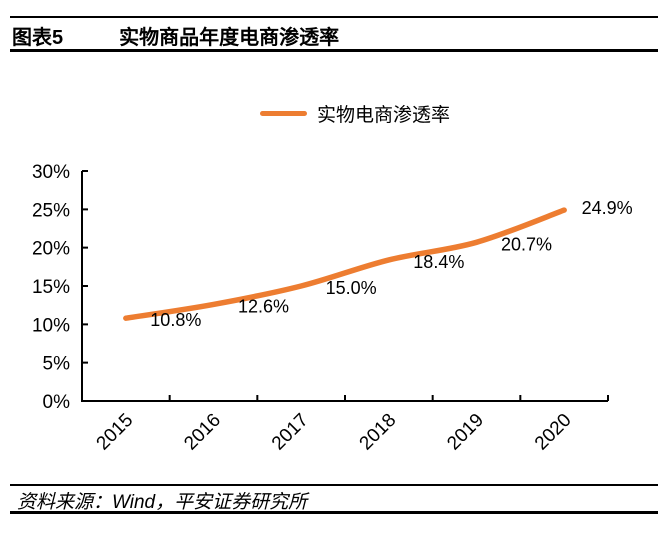  What do you see at coordinates (345, 264) in the screenshot?
I see `series-line` at bounding box center [345, 264].